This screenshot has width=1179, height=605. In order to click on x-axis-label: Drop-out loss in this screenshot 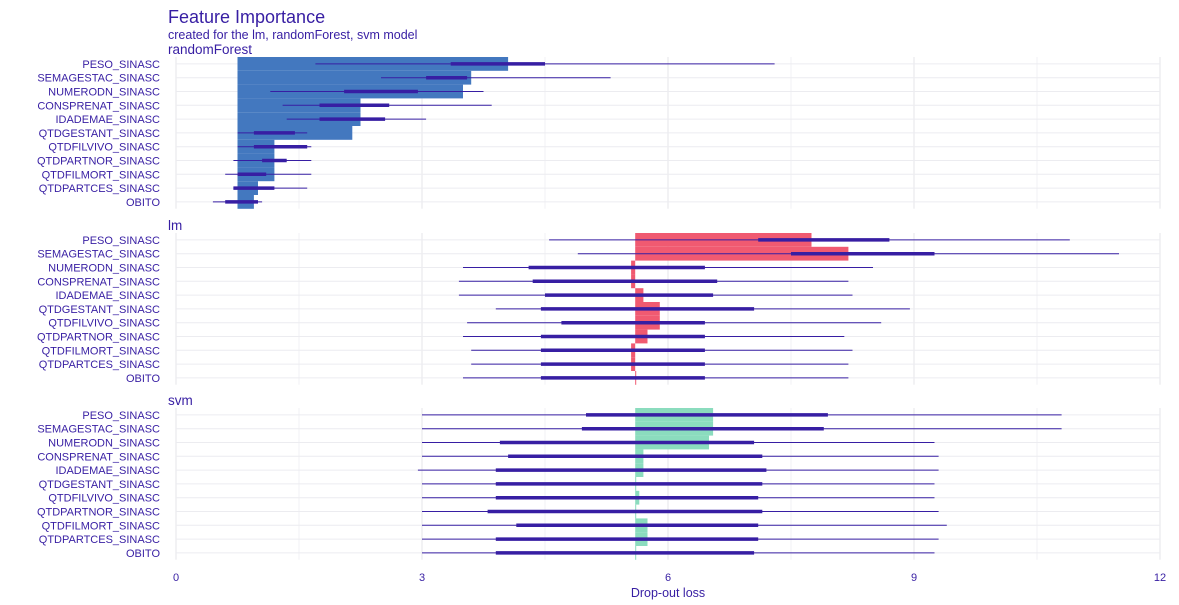, I will do `click(668, 593)`.